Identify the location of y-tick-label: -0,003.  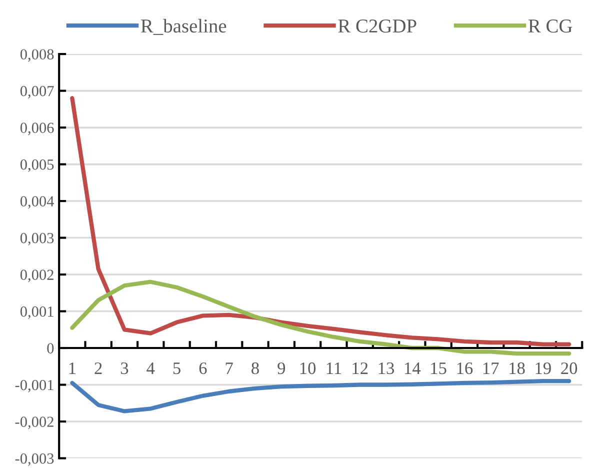
(34, 459).